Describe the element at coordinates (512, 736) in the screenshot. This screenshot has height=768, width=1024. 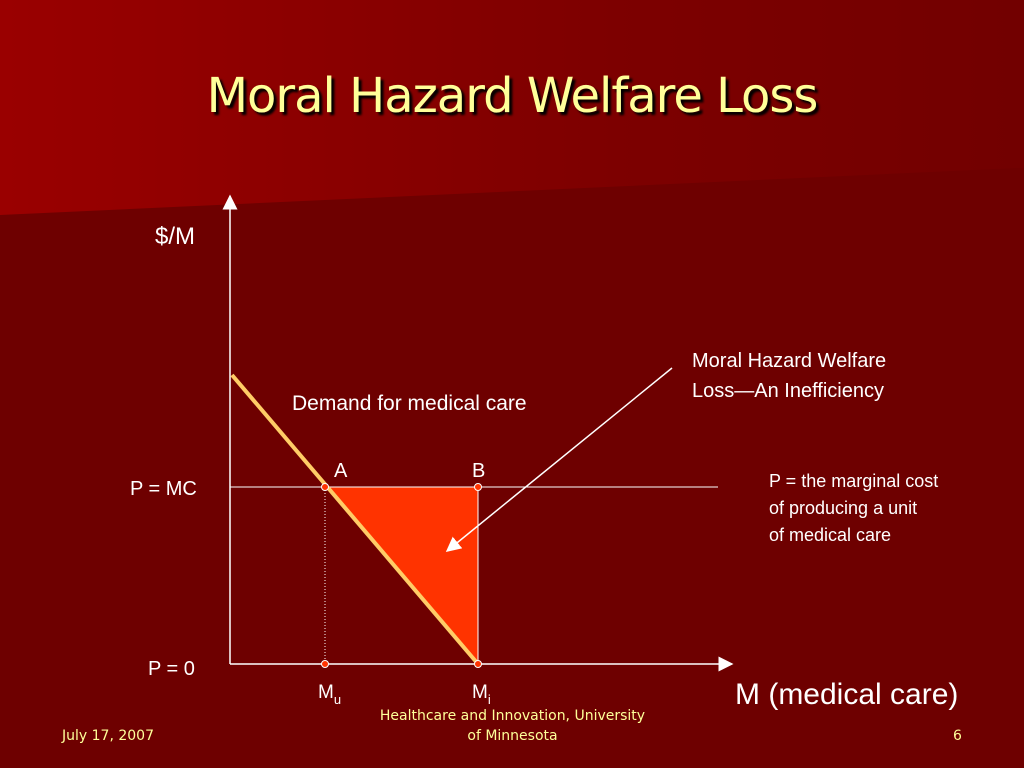
I see `footer-org-line2: of Minnesota` at that location.